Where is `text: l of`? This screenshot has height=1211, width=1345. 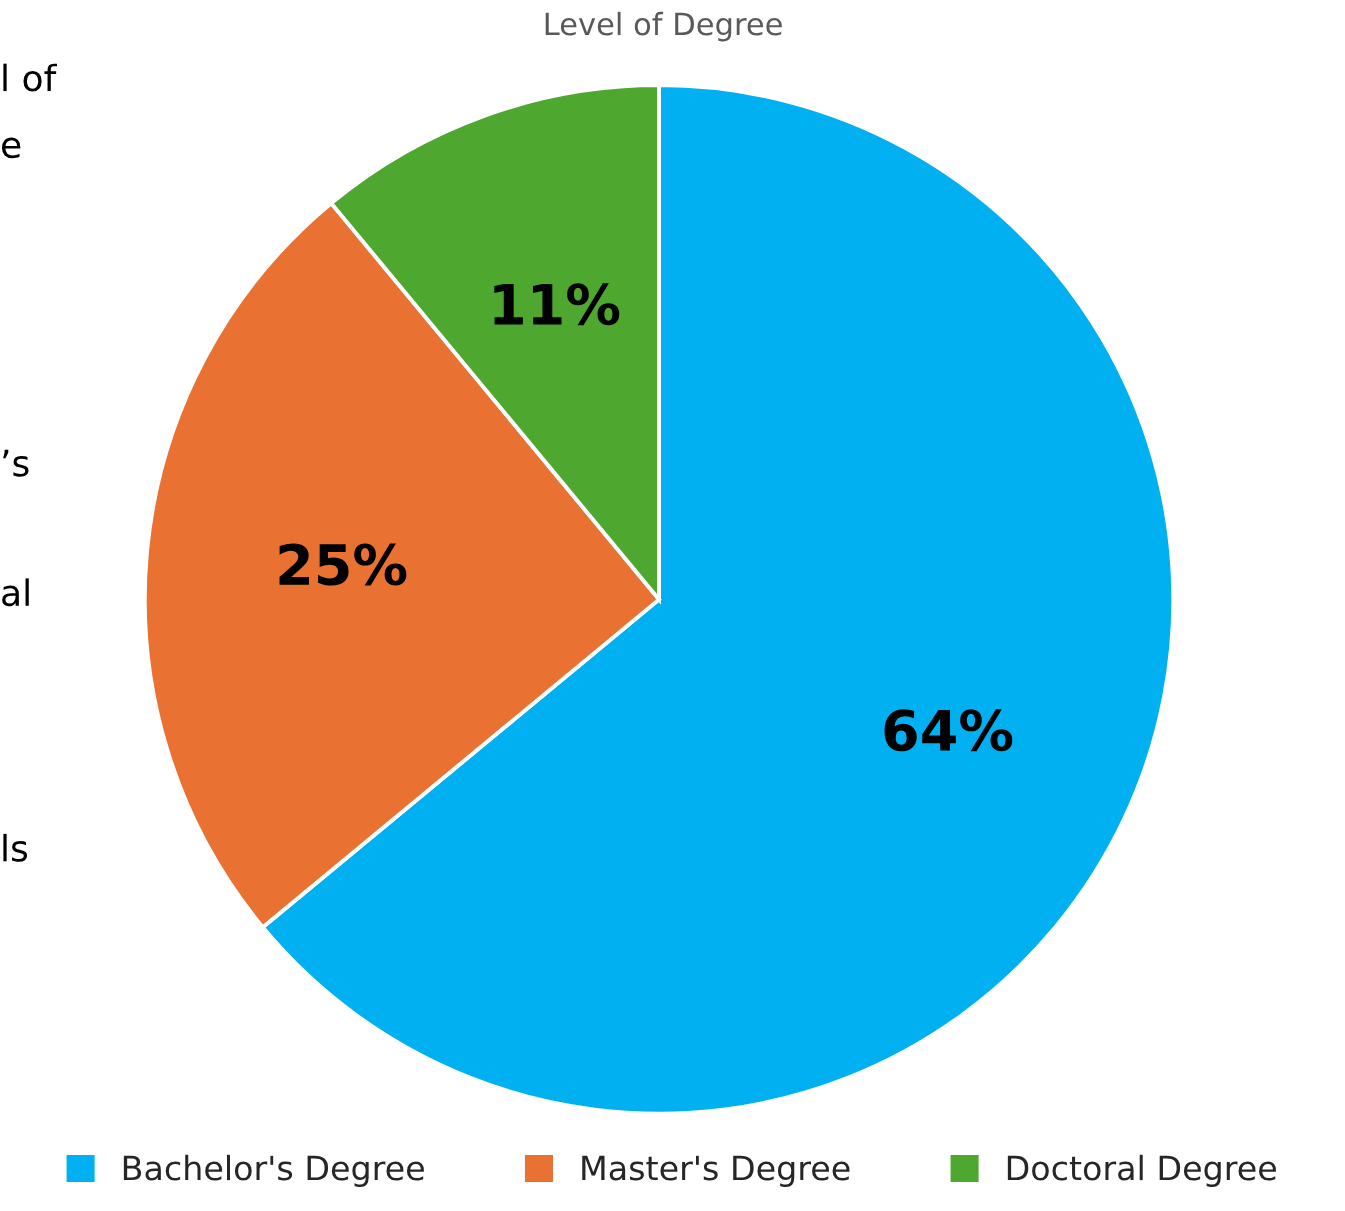 text: l of is located at coordinates (30, 77).